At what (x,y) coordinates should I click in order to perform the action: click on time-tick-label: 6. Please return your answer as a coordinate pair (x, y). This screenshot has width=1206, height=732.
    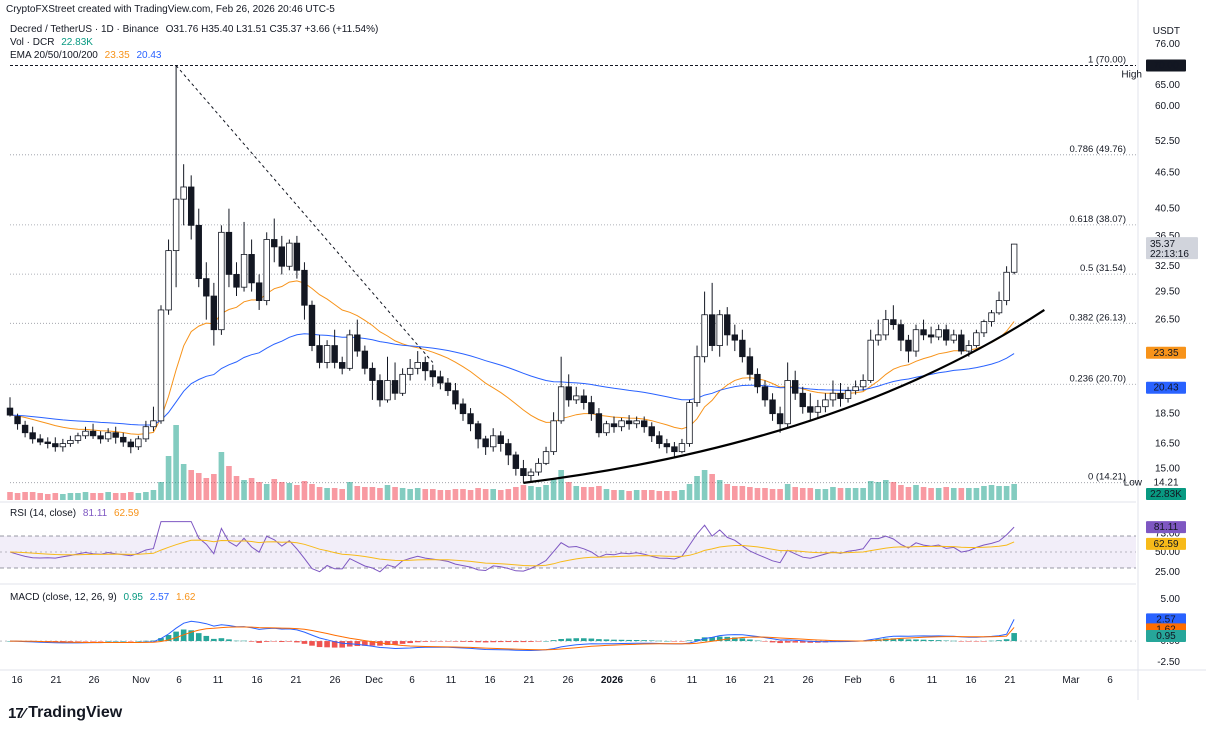
    Looking at the image, I should click on (653, 680).